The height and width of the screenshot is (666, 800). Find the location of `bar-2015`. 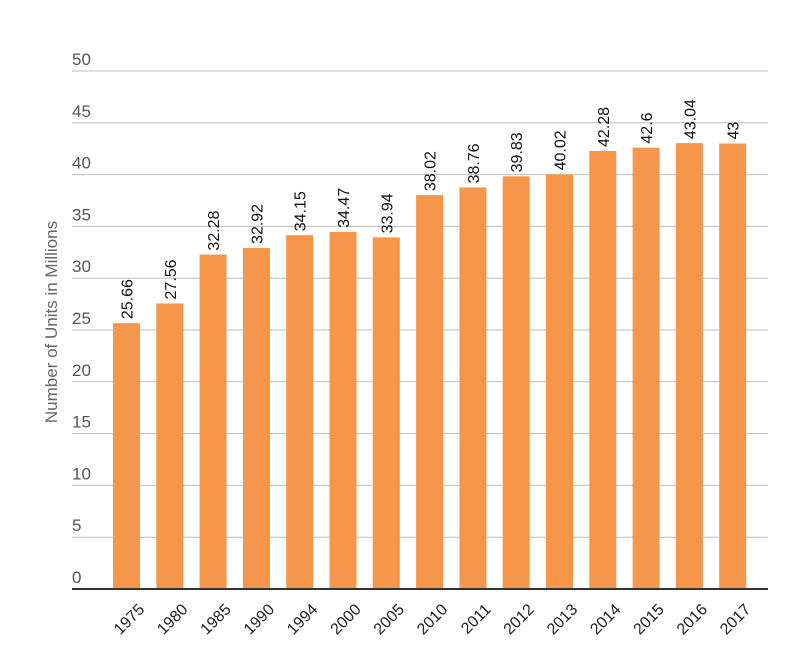

bar-2015 is located at coordinates (646, 368).